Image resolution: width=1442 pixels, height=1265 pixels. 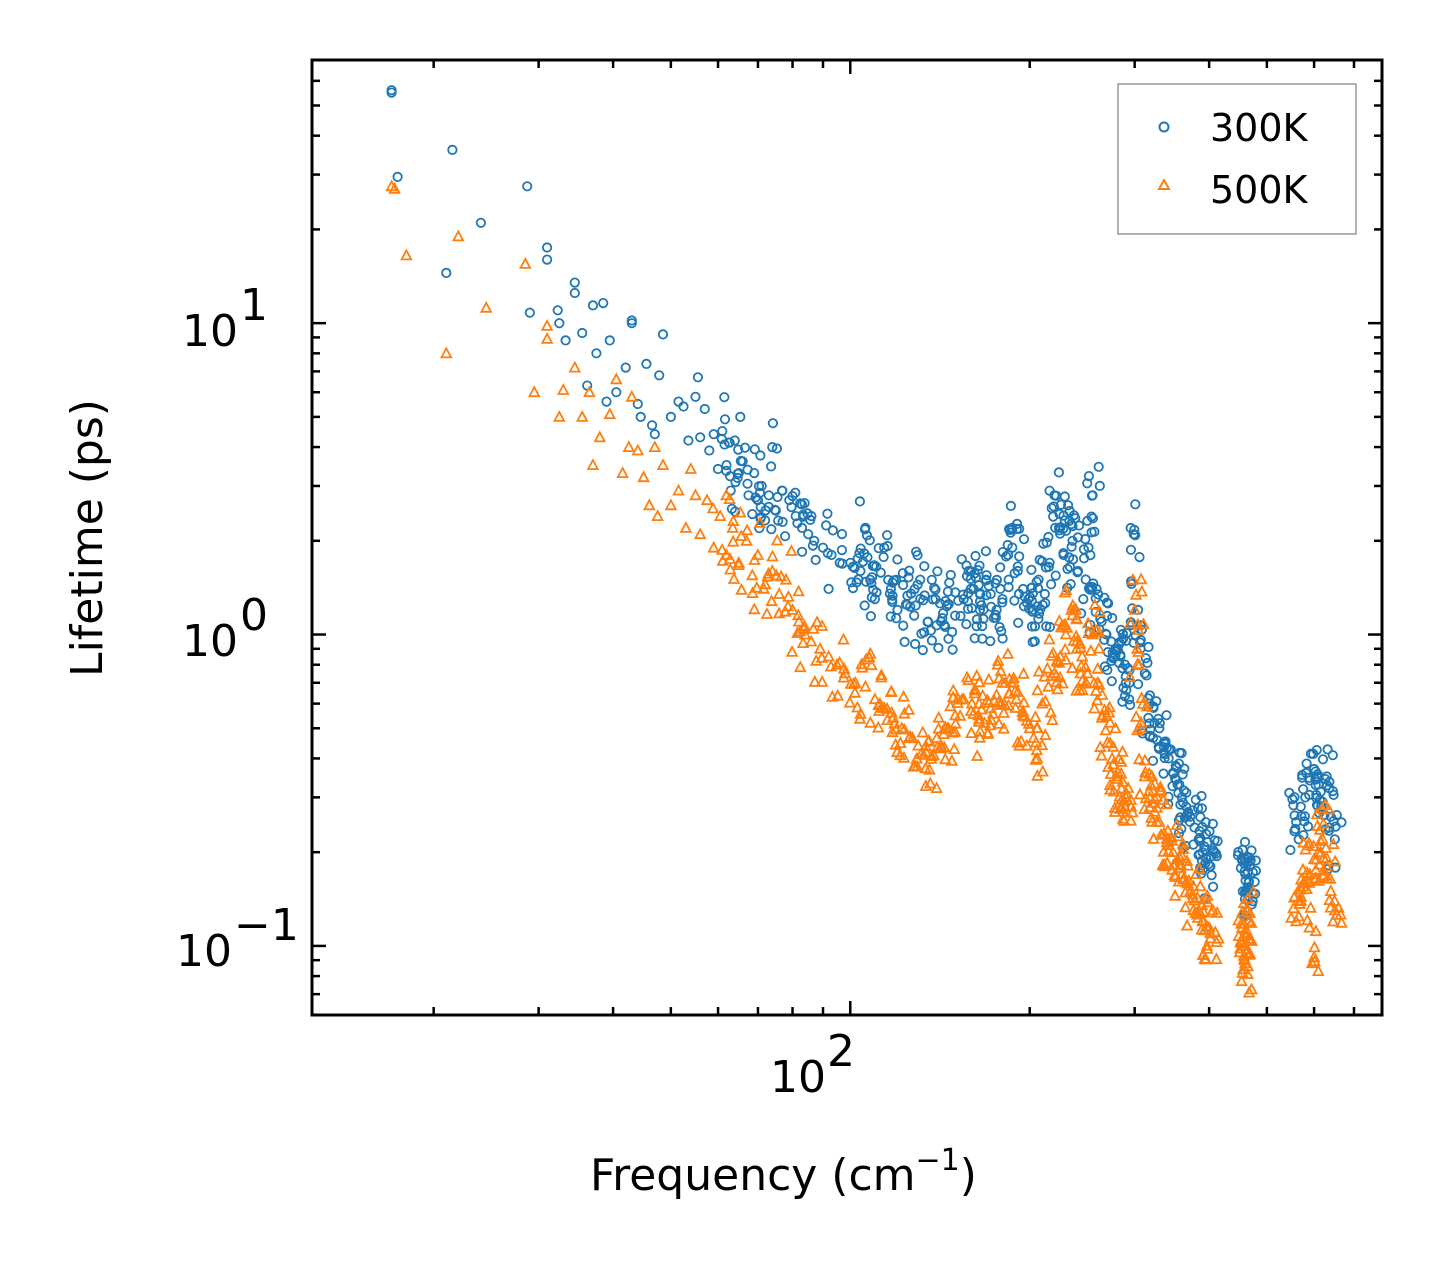 What do you see at coordinates (210, 331) in the screenshot?
I see `y-tick-label-base-2: 10` at bounding box center [210, 331].